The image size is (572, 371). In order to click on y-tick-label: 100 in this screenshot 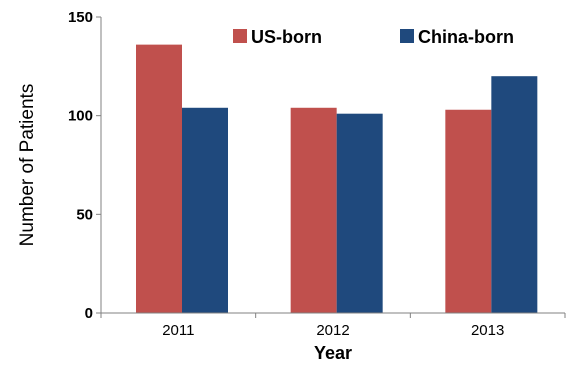, I will do `click(80, 116)`.